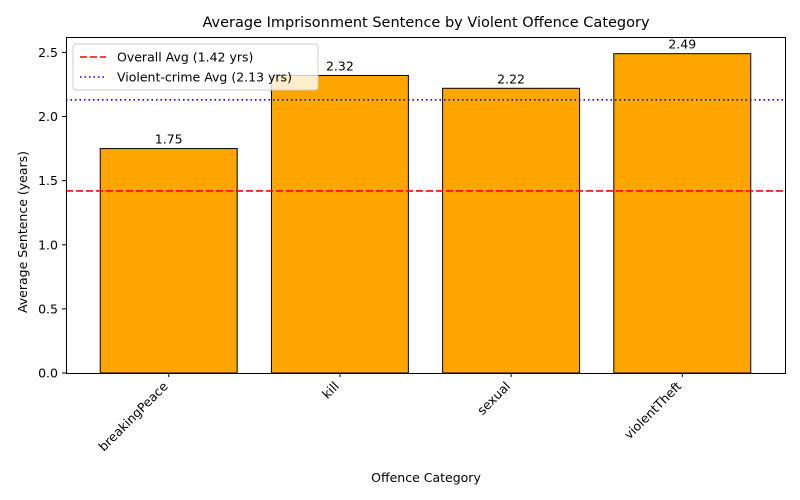 Image resolution: width=800 pixels, height=500 pixels. I want to click on x-axis-label: Offence Category, so click(426, 477).